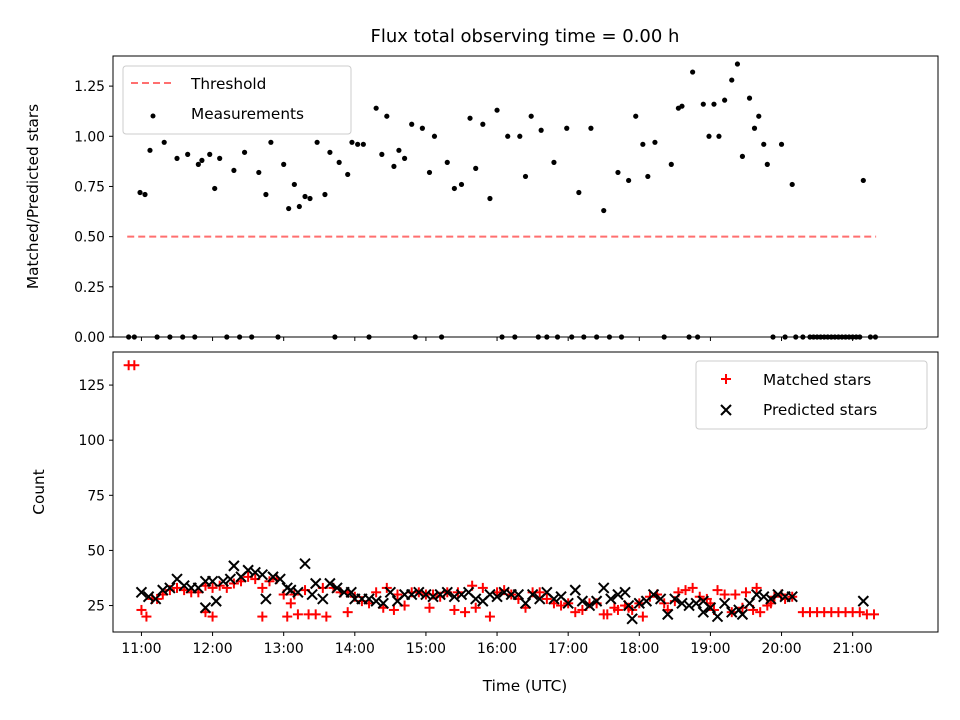 Image resolution: width=960 pixels, height=720 pixels. Describe the element at coordinates (89, 238) in the screenshot. I see `top-y-tick-label: 0.50` at that location.